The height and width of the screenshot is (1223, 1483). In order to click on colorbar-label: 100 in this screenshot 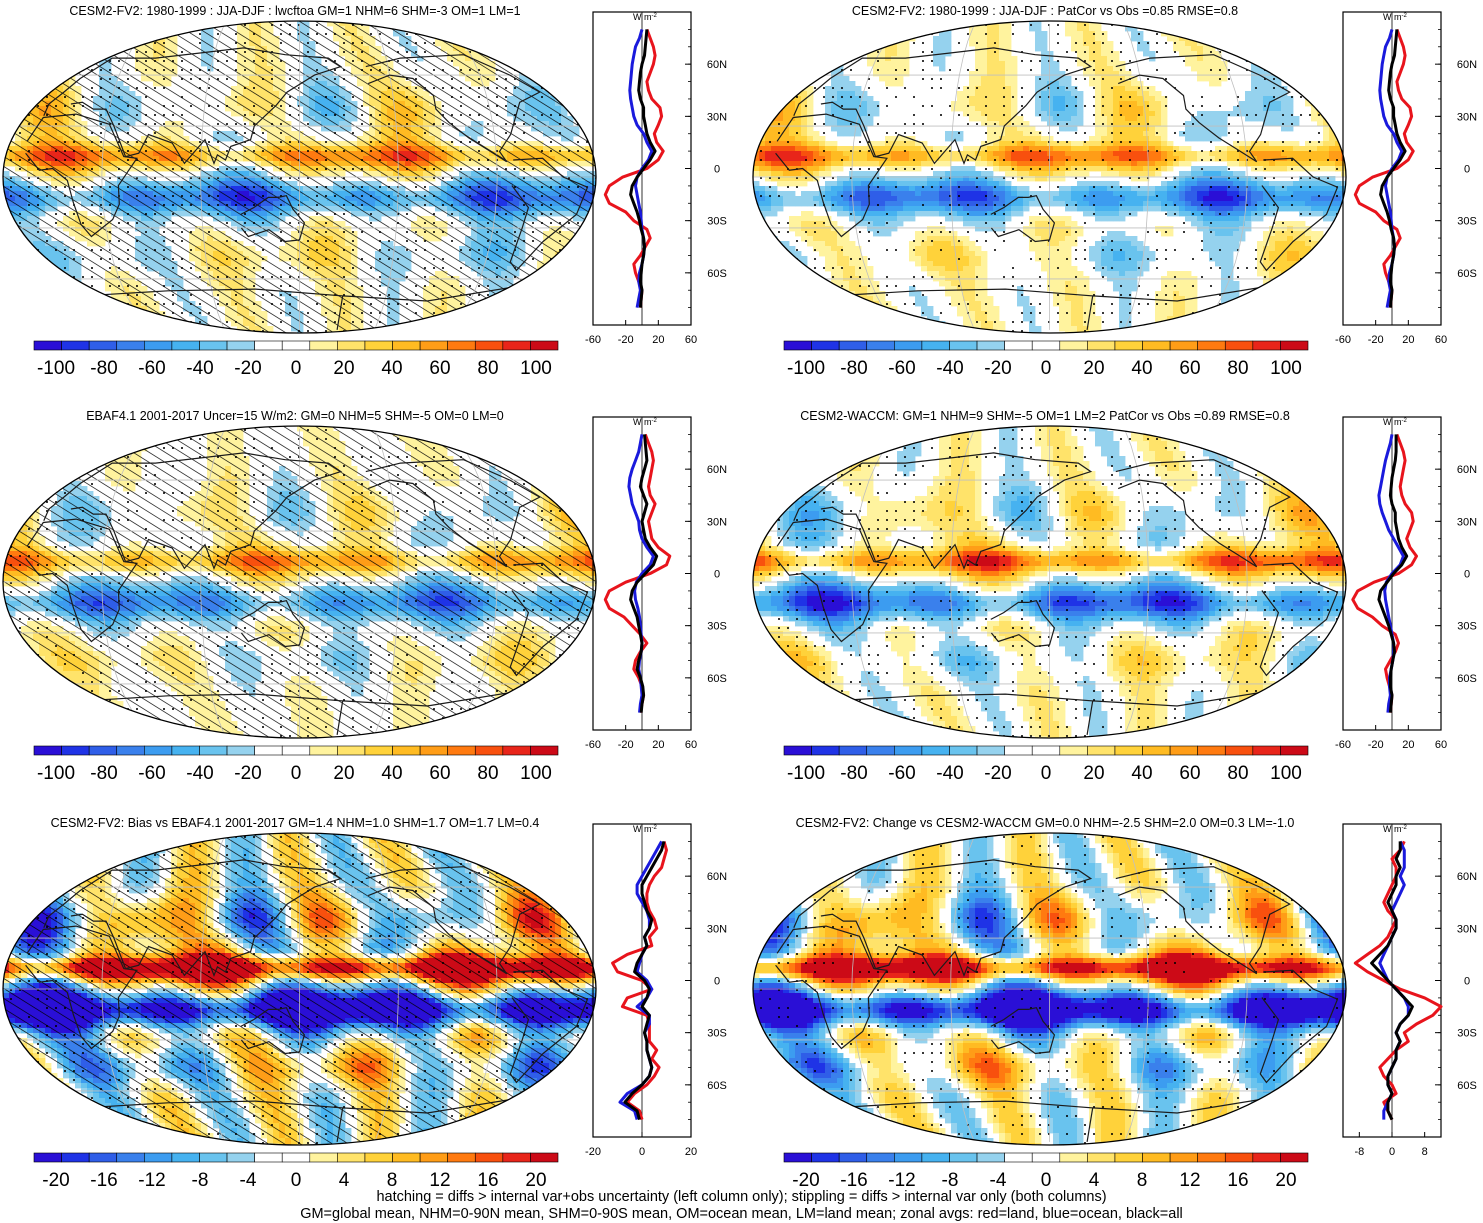, I will do `click(1286, 368)`.